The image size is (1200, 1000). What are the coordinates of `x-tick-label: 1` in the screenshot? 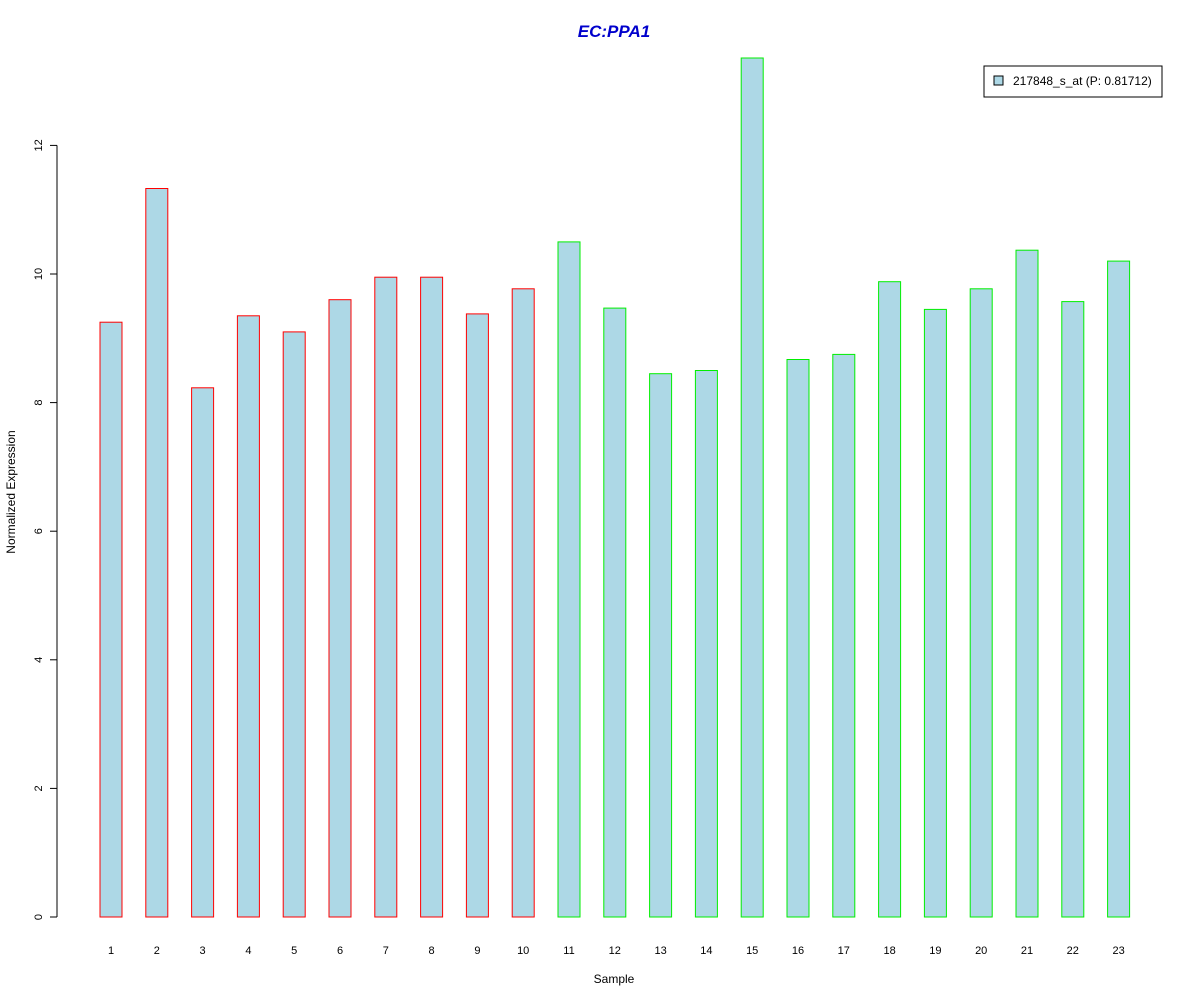 It's located at (111, 951).